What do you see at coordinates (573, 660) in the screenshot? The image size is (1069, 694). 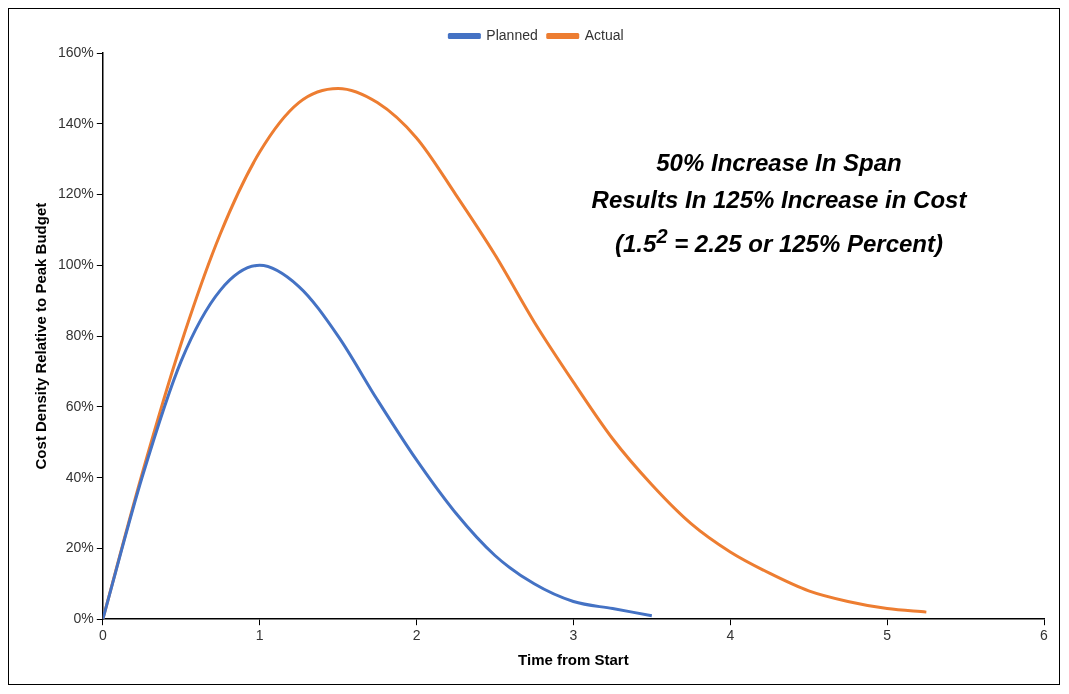 I see `x-axis-title: Time from Start` at bounding box center [573, 660].